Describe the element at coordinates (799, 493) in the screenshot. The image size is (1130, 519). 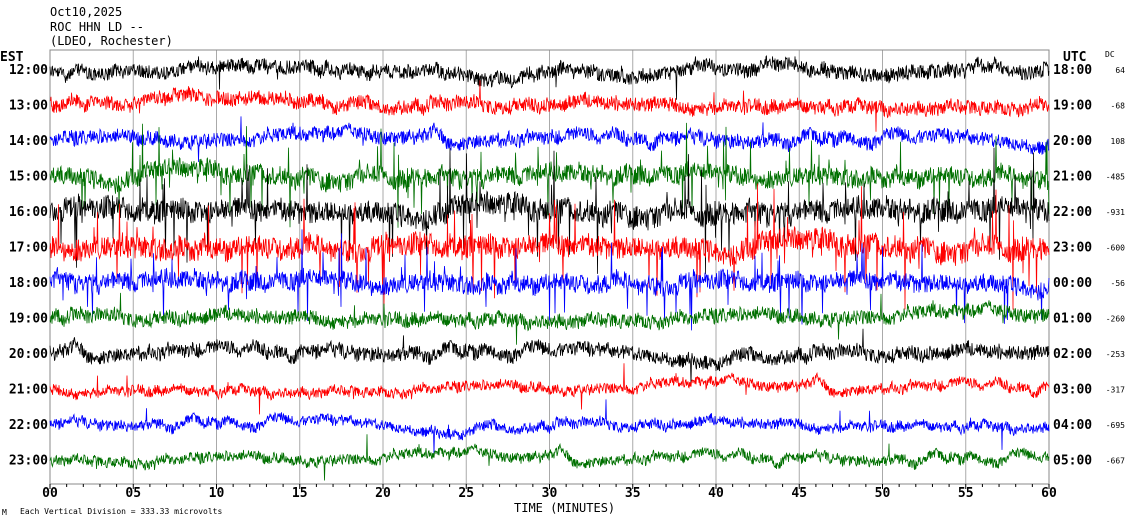
I see `x-tick-label: 45` at that location.